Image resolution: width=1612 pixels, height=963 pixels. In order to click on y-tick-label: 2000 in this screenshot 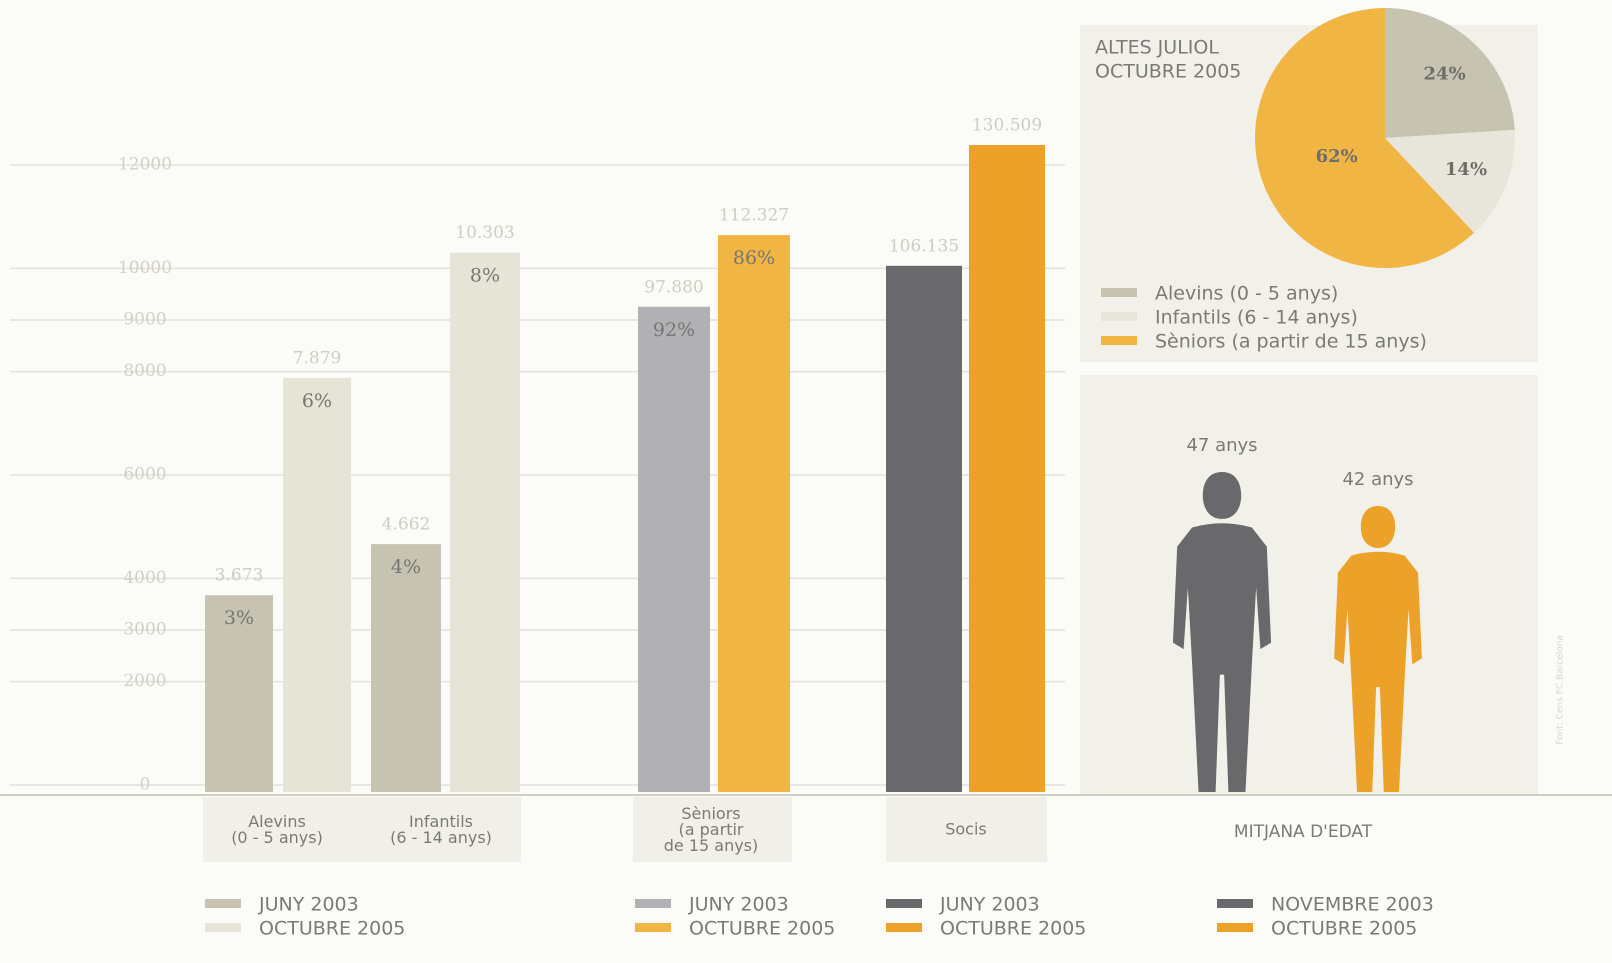, I will do `click(144, 681)`.